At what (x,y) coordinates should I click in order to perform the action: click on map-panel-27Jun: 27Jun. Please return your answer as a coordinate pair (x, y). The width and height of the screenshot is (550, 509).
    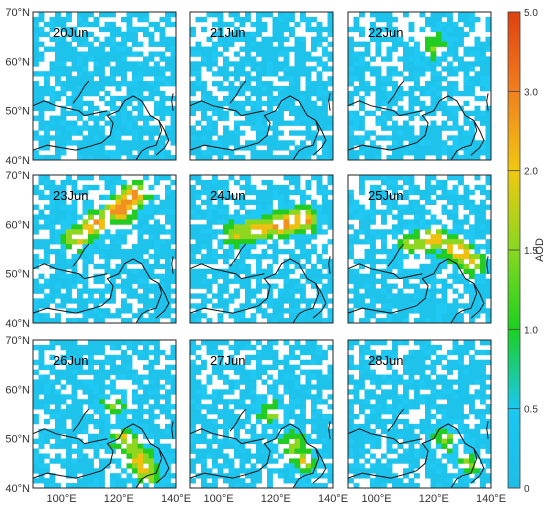
    Looking at the image, I should click on (261, 414).